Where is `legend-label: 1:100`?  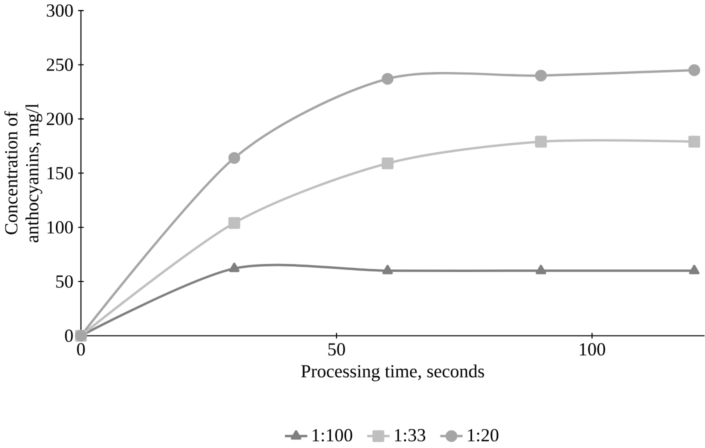 legend-label: 1:100 is located at coordinates (332, 435).